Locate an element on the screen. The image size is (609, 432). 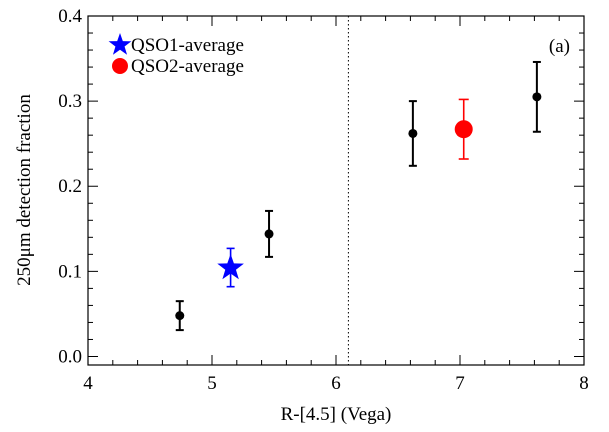
y-tick-label: 0.0 is located at coordinates (70, 356).